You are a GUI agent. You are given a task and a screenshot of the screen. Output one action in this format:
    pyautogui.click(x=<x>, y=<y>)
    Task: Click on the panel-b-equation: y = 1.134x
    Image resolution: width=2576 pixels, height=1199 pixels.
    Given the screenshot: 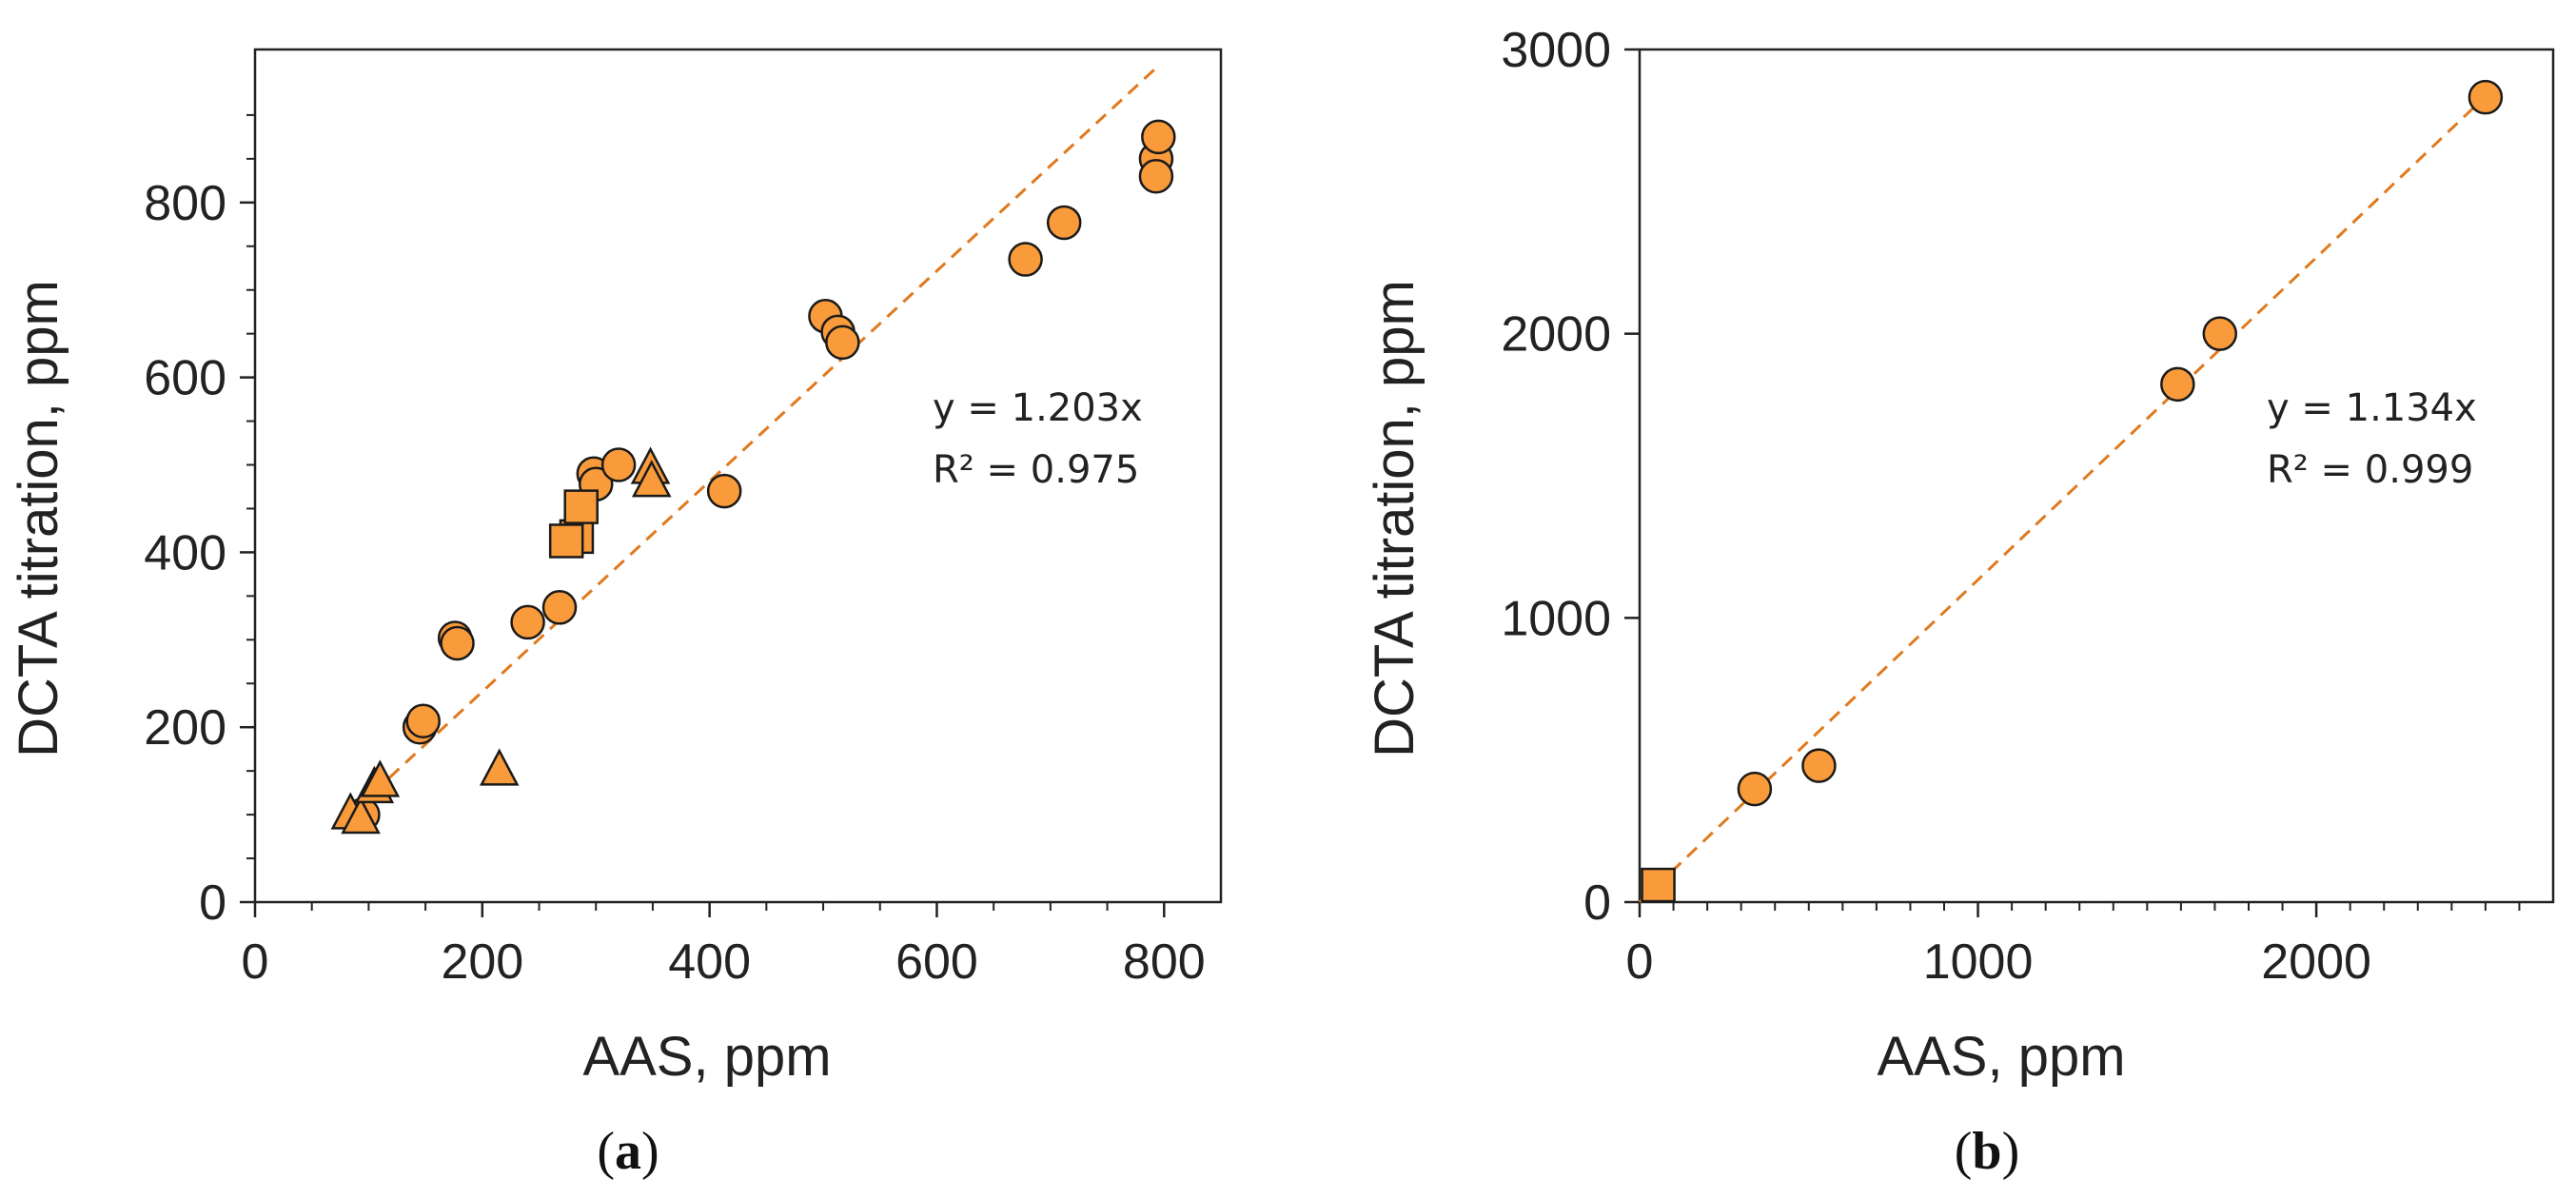 What is the action you would take?
    pyautogui.click(x=2372, y=408)
    